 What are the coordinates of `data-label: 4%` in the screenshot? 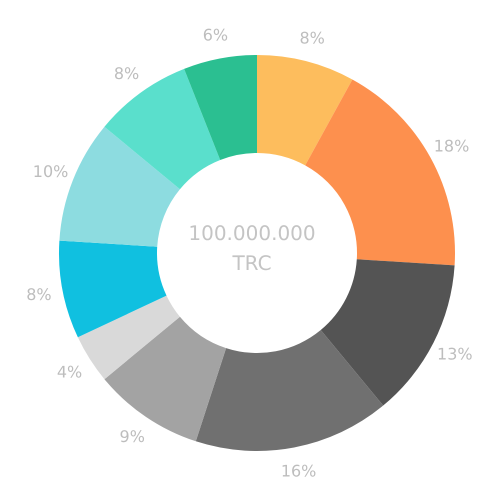 It's located at (69, 372).